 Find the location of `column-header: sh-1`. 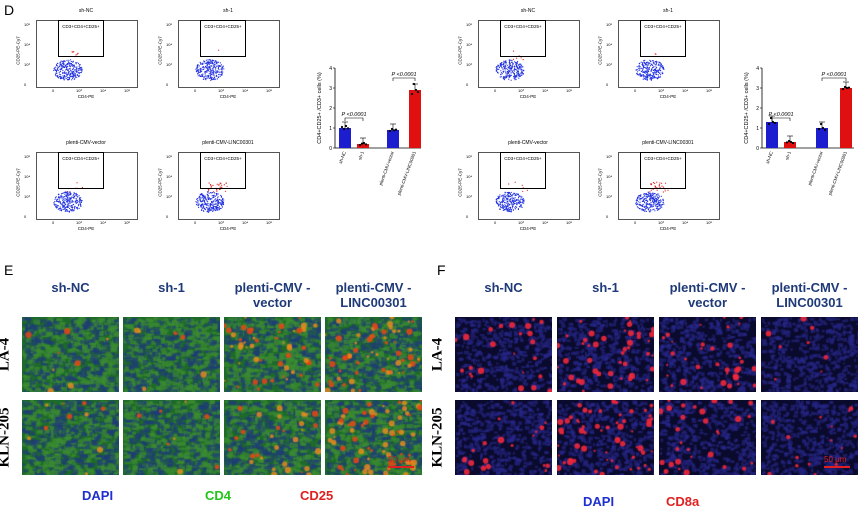

column-header: sh-1 is located at coordinates (171, 287).